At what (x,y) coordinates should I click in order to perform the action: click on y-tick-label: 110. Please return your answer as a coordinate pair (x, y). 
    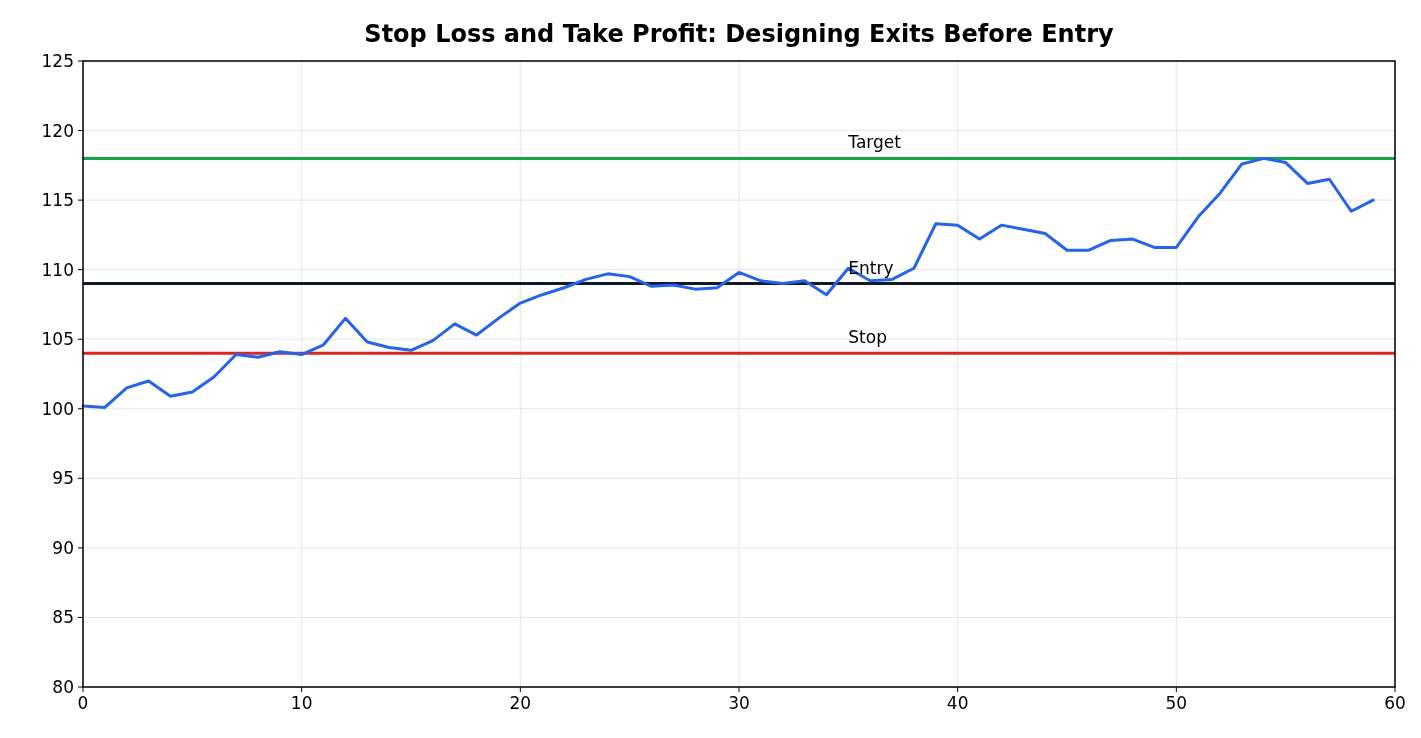
    Looking at the image, I should click on (57, 269).